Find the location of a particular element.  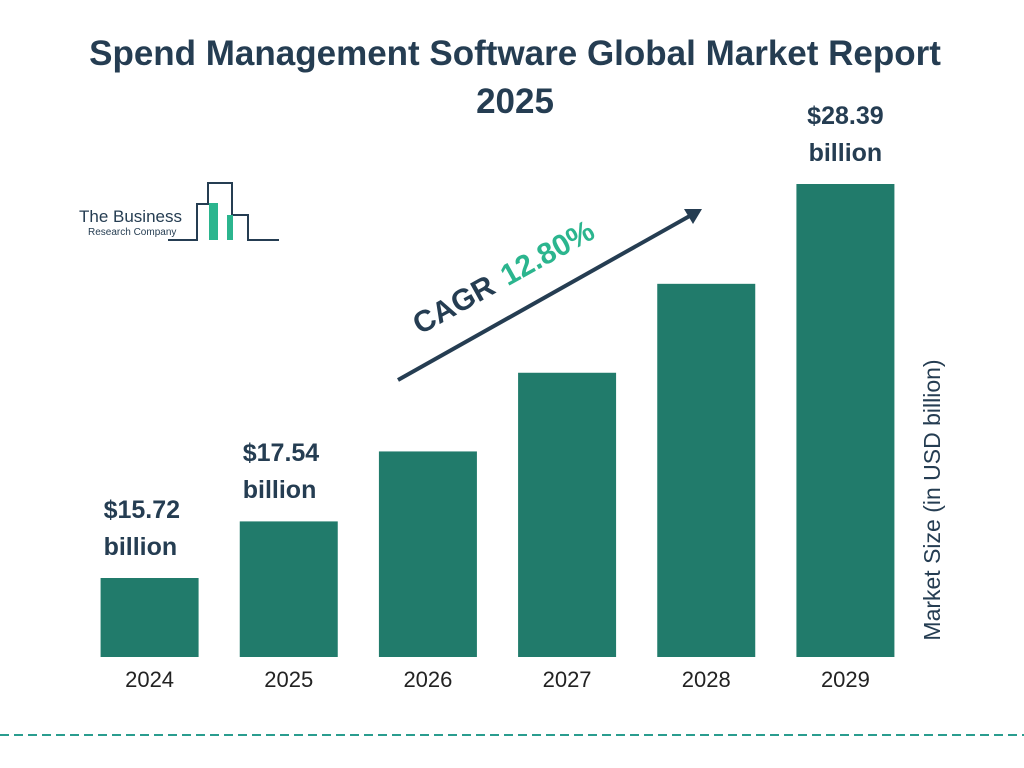

logo: The Business Research Company is located at coordinates (179, 211).